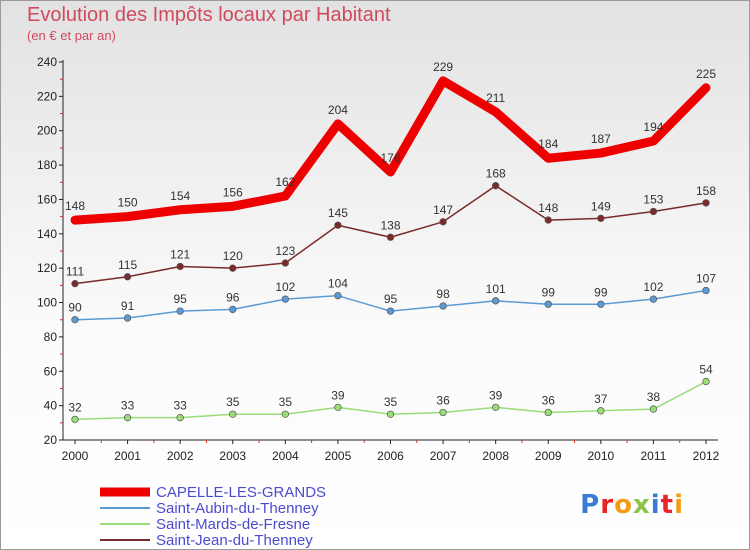  I want to click on x-tick-label: 2001, so click(127, 456).